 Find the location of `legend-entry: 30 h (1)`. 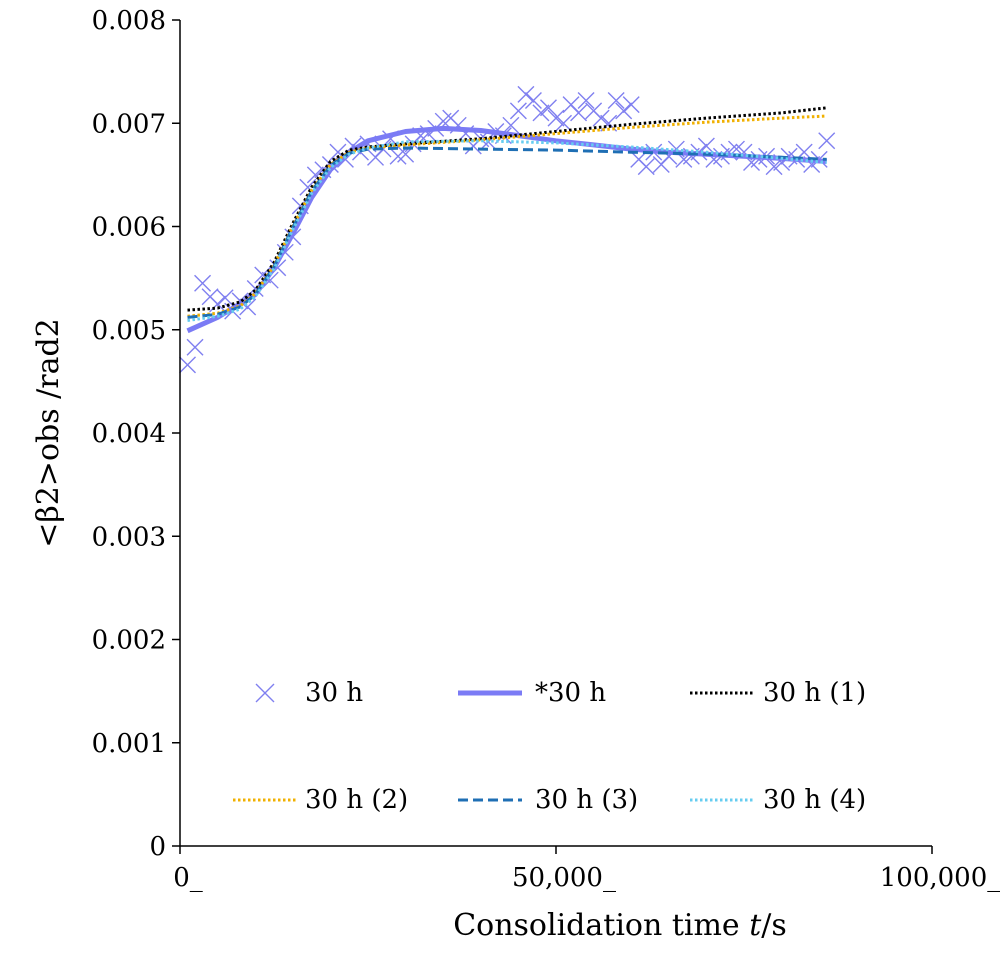

legend-entry: 30 h (1) is located at coordinates (778, 693).